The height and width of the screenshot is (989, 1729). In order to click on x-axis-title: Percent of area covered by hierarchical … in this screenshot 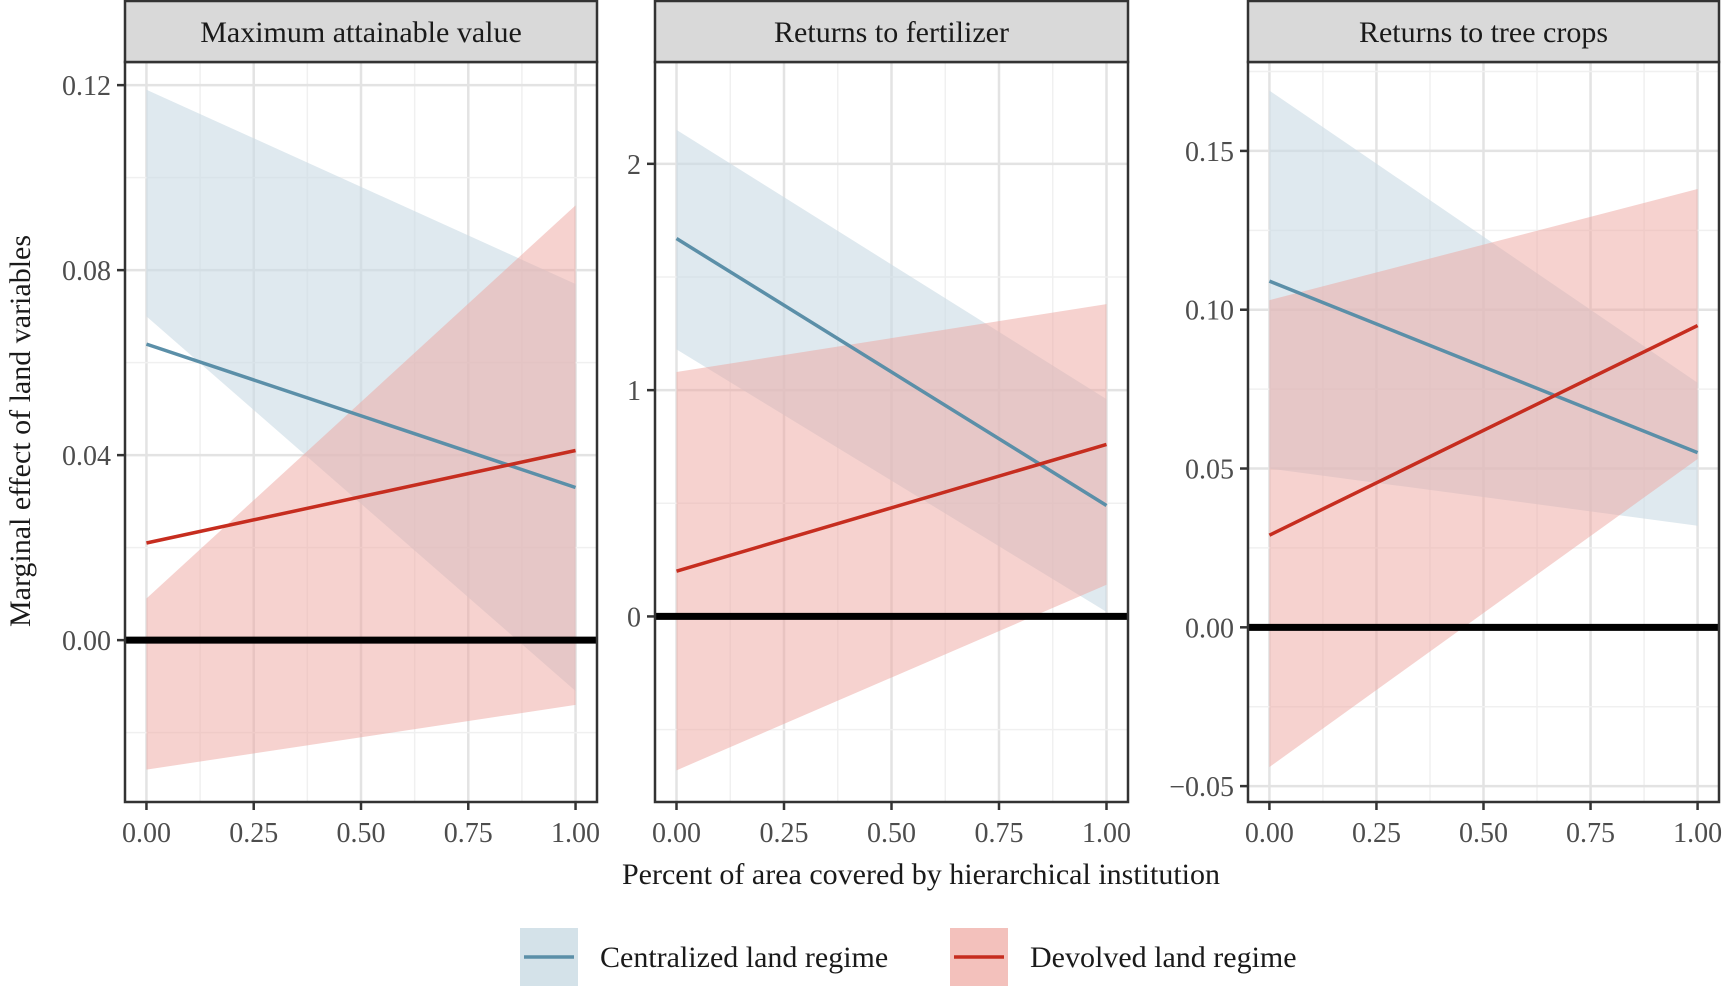, I will do `click(921, 874)`.